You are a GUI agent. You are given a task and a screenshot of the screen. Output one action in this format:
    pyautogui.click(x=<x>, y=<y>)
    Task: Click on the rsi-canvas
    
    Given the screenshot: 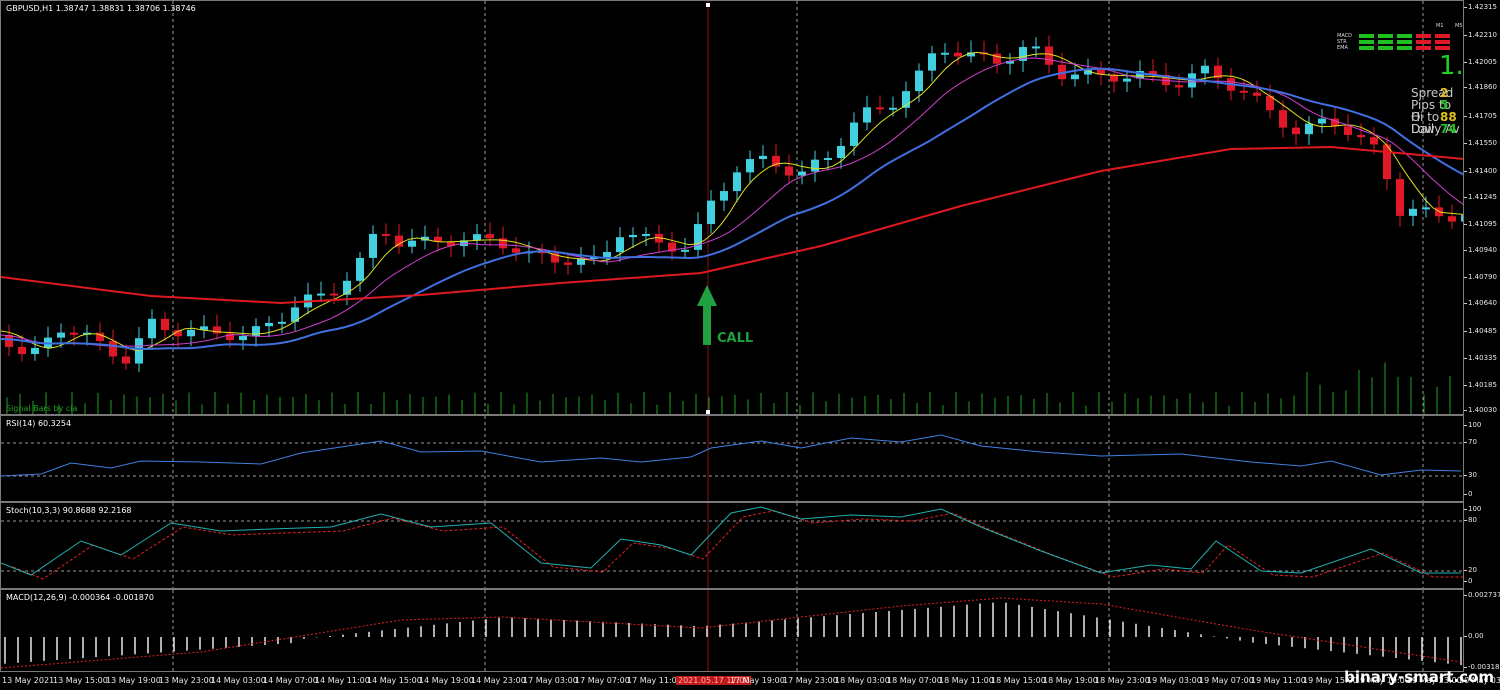 What is the action you would take?
    pyautogui.click(x=732, y=458)
    